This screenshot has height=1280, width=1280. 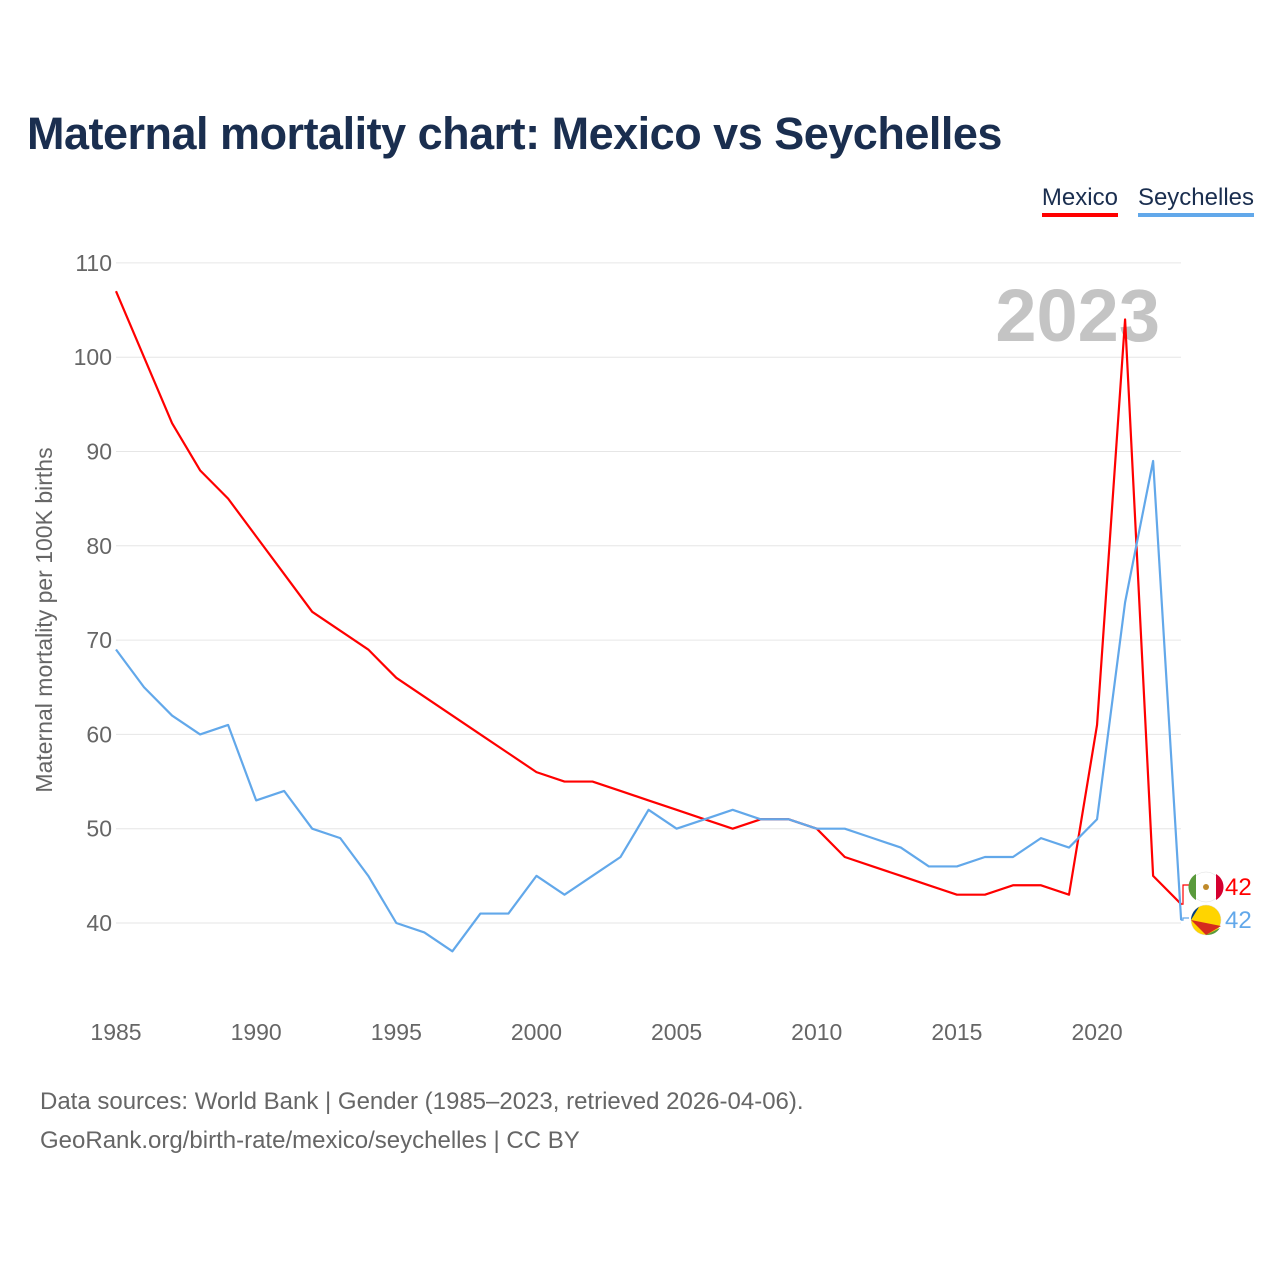 What do you see at coordinates (99, 546) in the screenshot?
I see `y-tick-label: 80` at bounding box center [99, 546].